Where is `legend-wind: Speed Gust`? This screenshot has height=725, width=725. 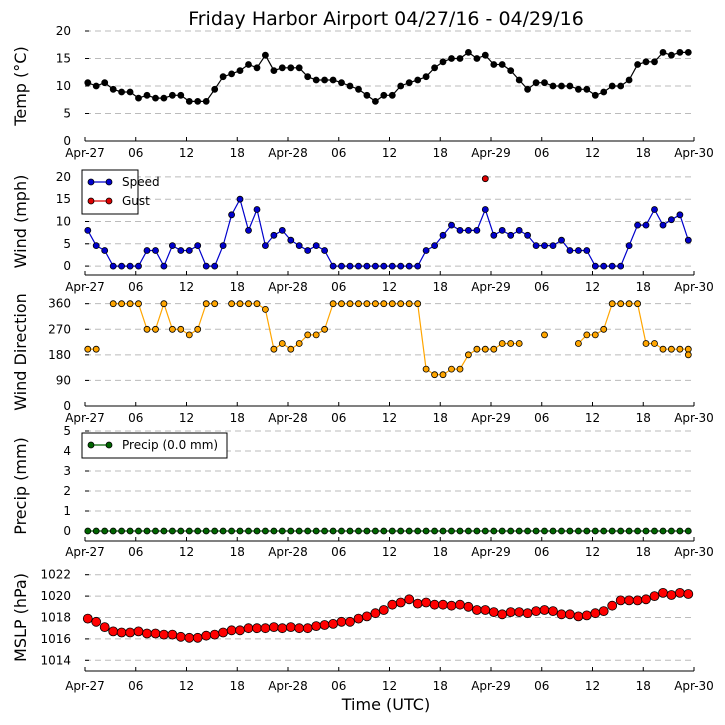
legend-wind: Speed Gust is located at coordinates (120, 192).